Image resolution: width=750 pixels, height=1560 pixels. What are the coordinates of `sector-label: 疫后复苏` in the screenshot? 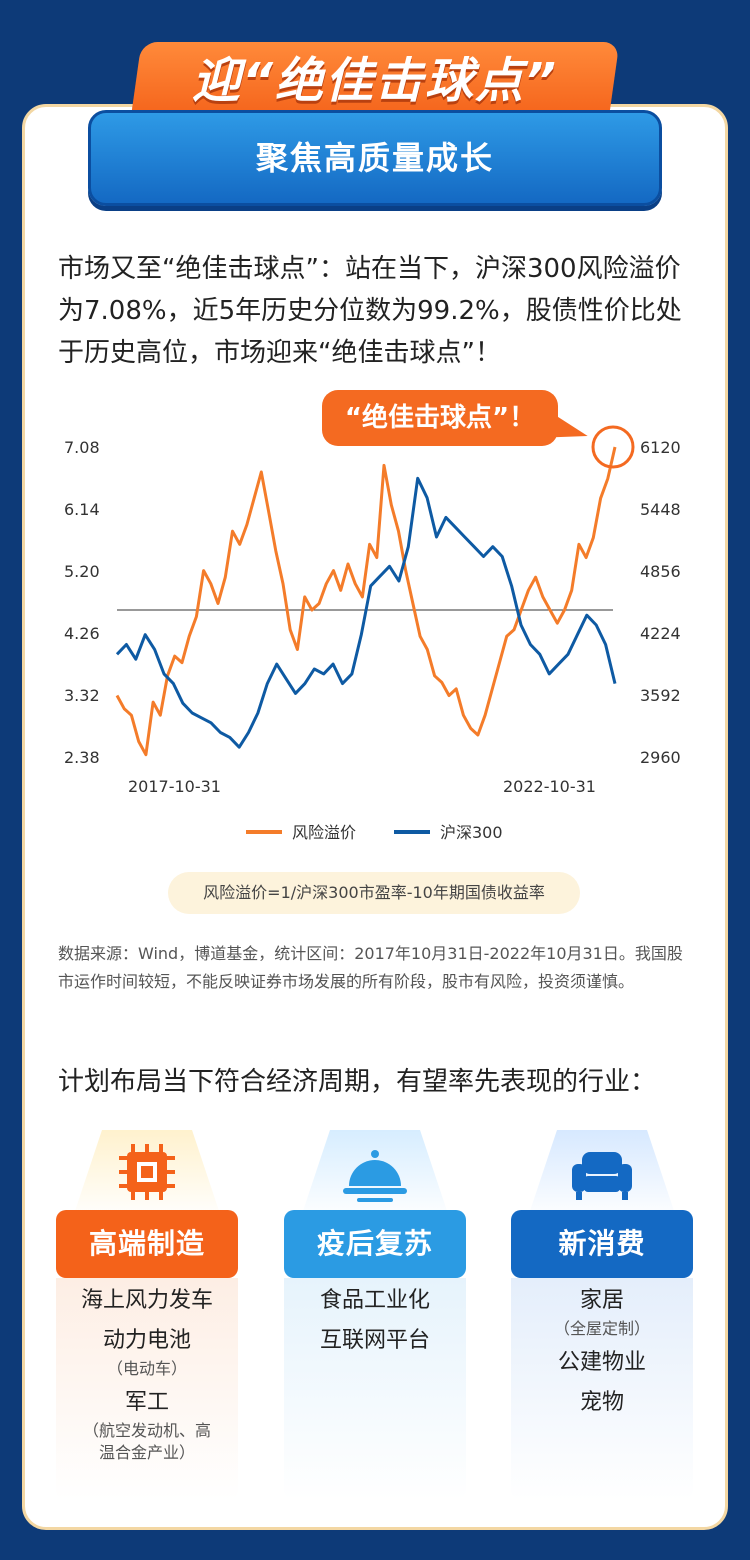 It's located at (375, 1244).